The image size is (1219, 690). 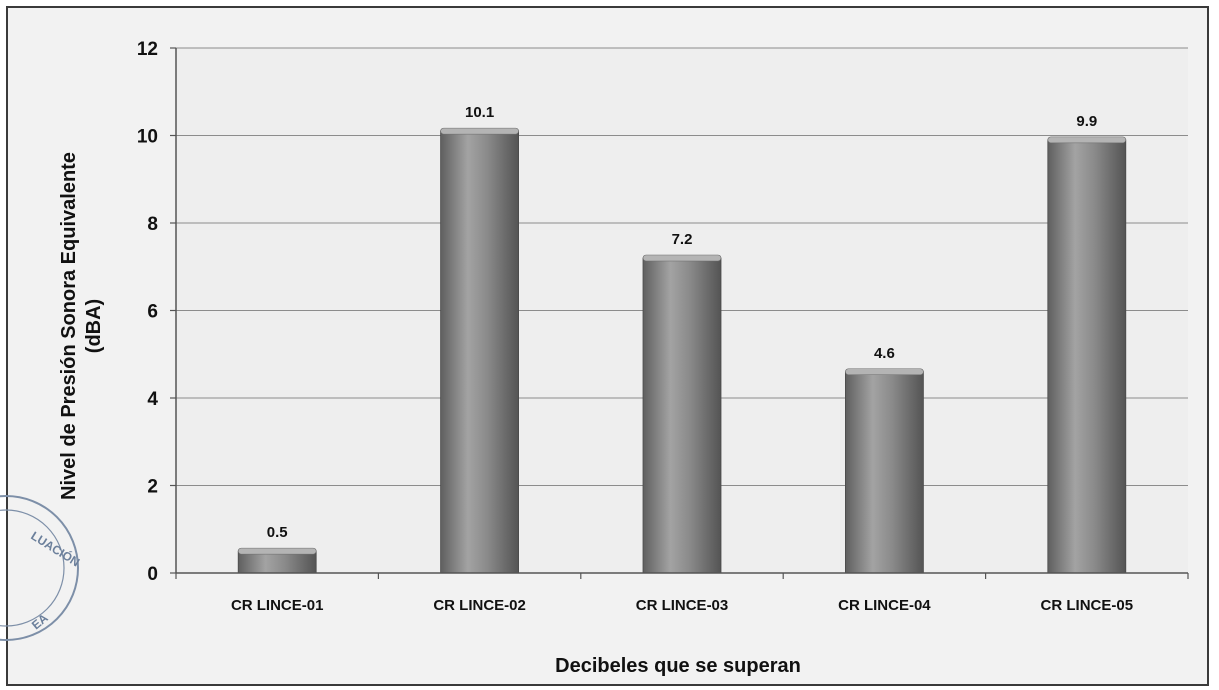 I want to click on data-label: 7.2, so click(x=682, y=239).